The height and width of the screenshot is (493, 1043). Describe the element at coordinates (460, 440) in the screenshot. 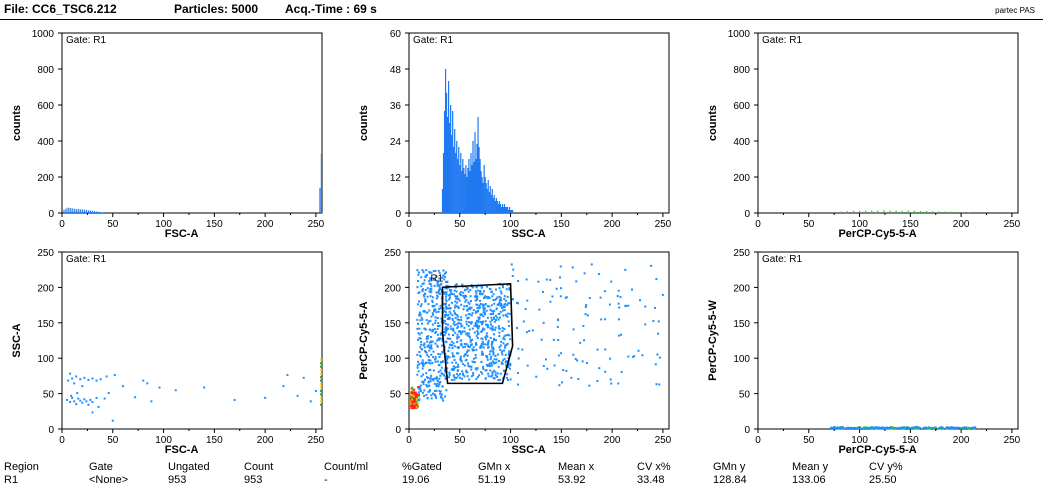

I see `x-tick-label: 50` at that location.